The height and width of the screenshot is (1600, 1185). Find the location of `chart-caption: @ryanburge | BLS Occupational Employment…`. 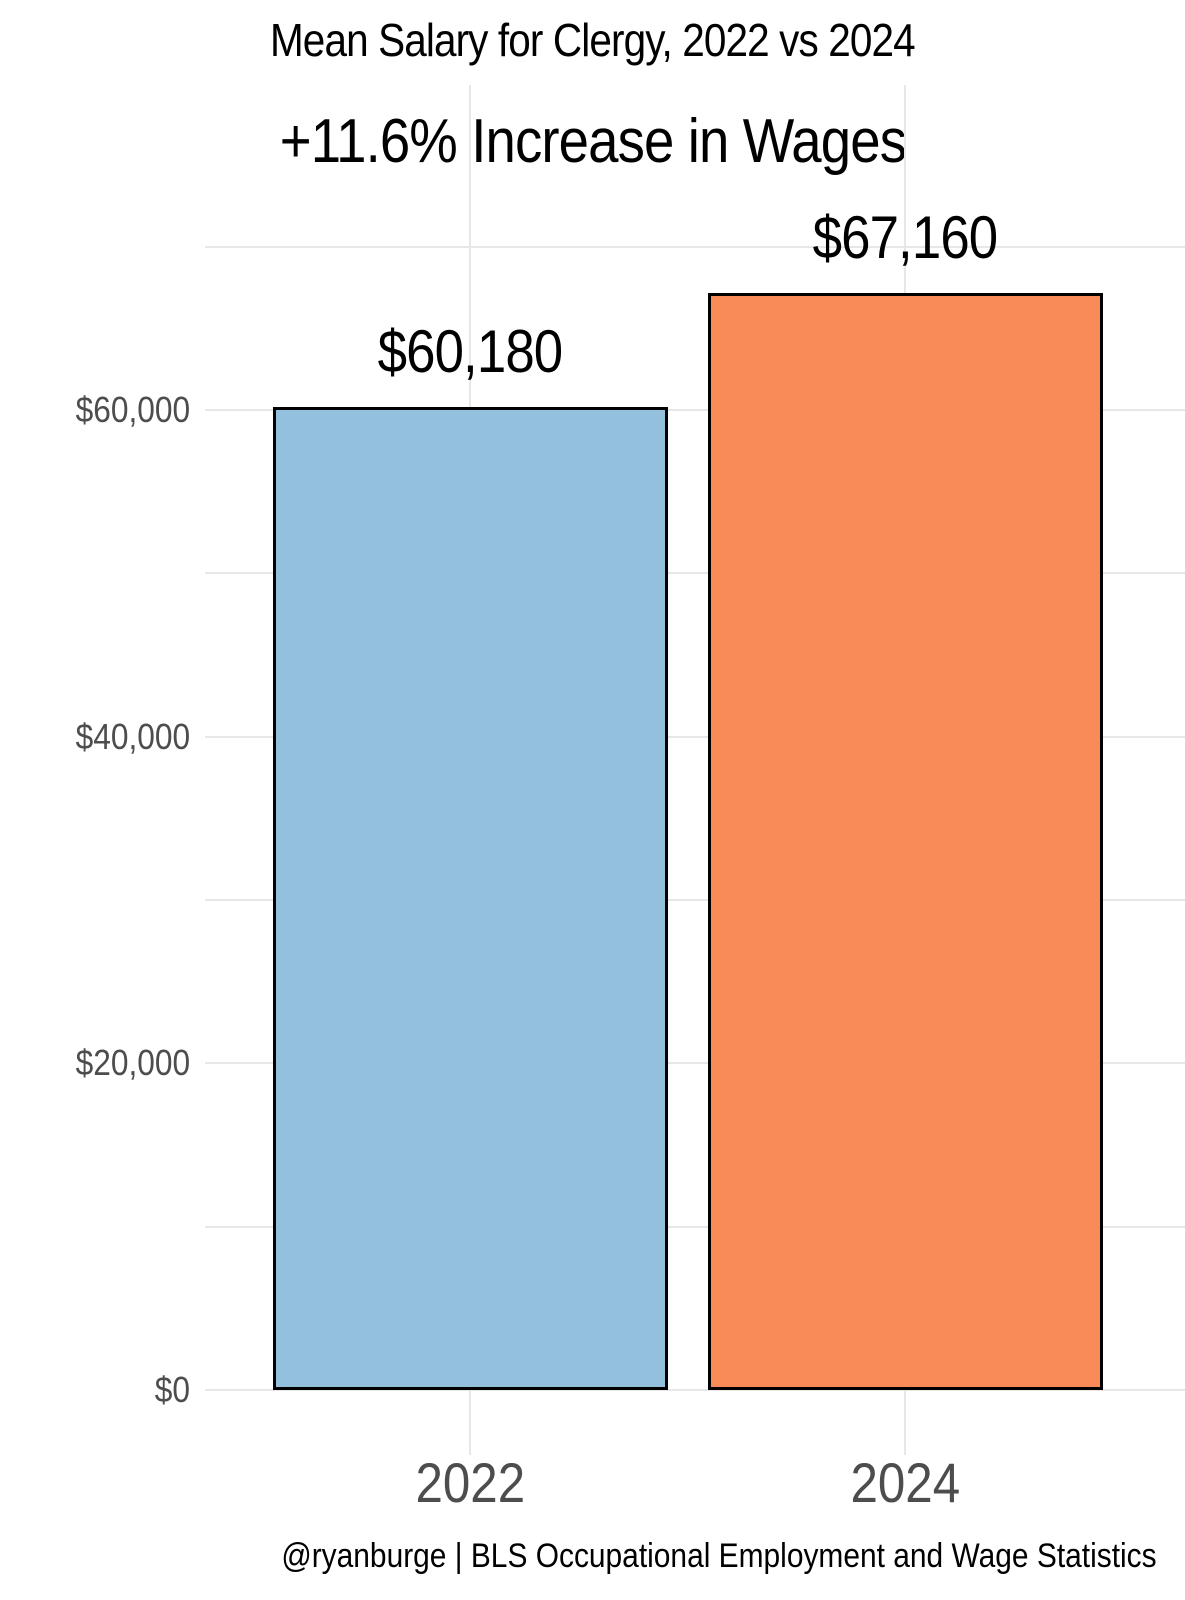

chart-caption: @ryanburge | BLS Occupational Employment… is located at coordinates (659, 1556).